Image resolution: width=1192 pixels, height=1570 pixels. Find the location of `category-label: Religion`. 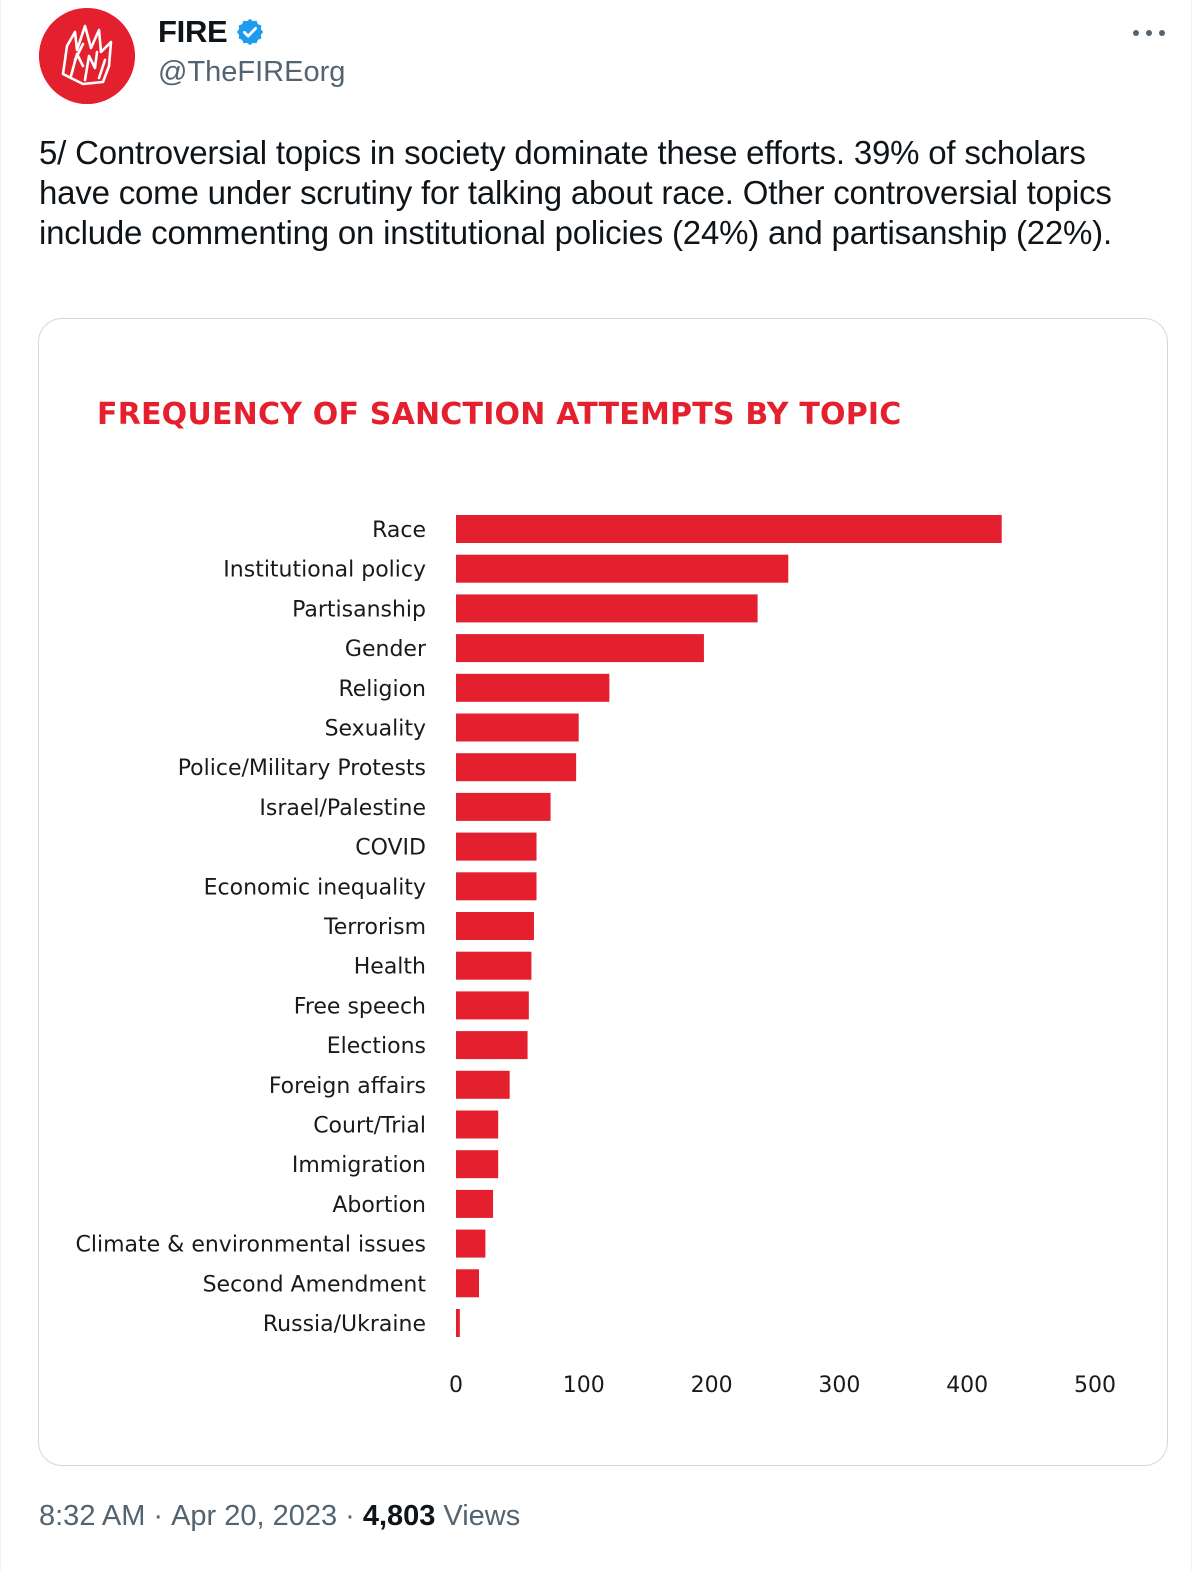

category-label: Religion is located at coordinates (382, 689).